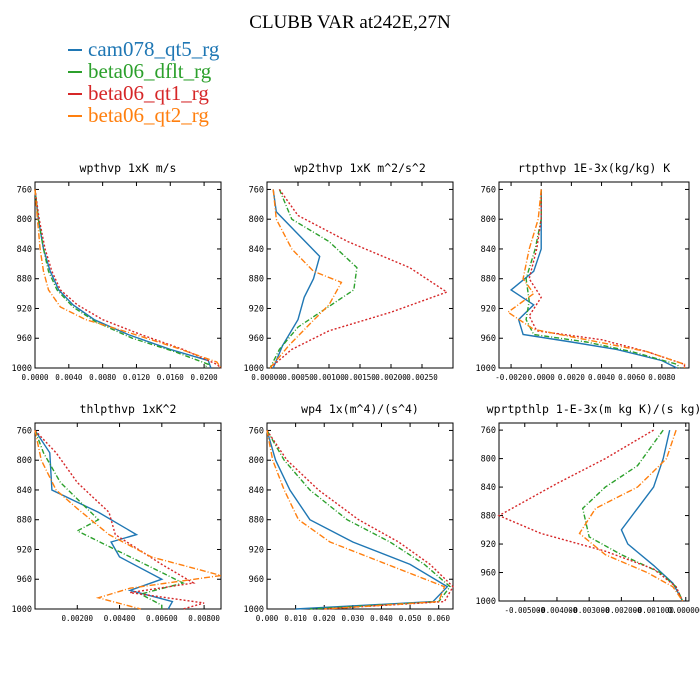 This screenshot has height=700, width=700. What do you see at coordinates (572, 377) in the screenshot?
I see `x-tick-label: 0.0020` at bounding box center [572, 377].